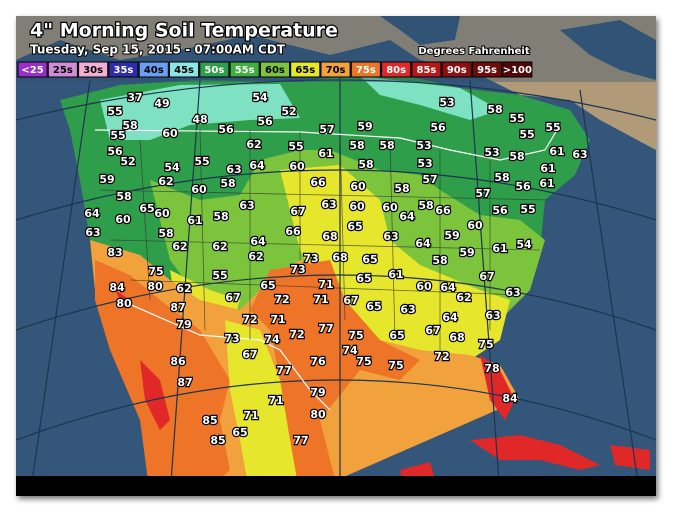  I want to click on legend-label: 45s, so click(184, 70).